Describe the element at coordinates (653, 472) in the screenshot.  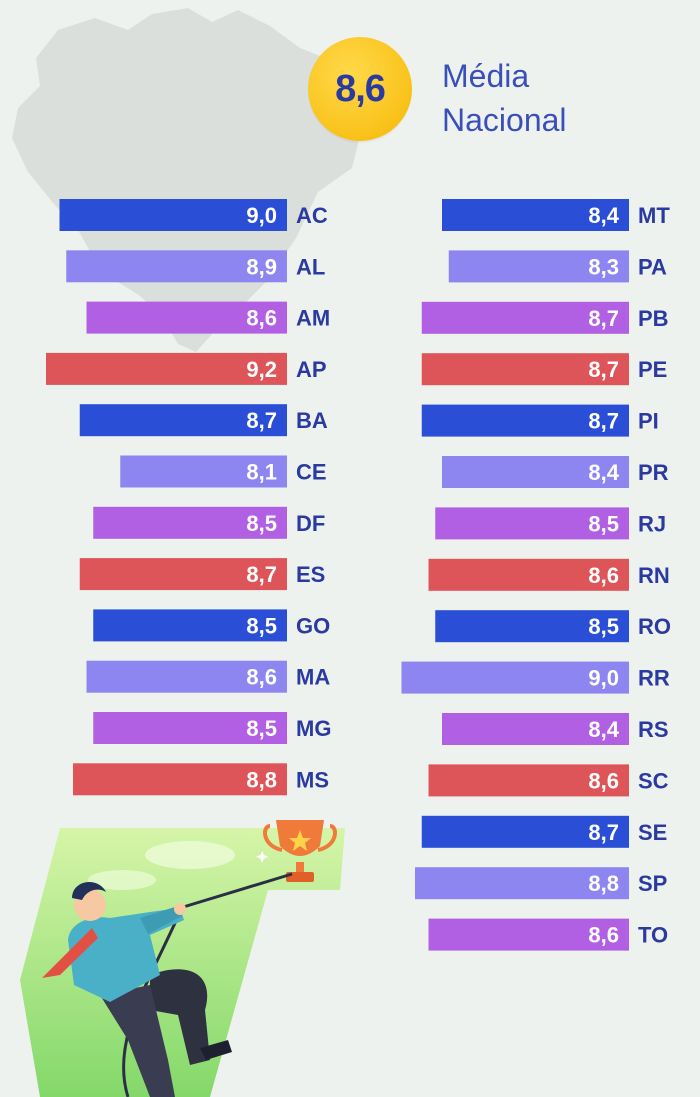
I see `state-label: PR` at that location.